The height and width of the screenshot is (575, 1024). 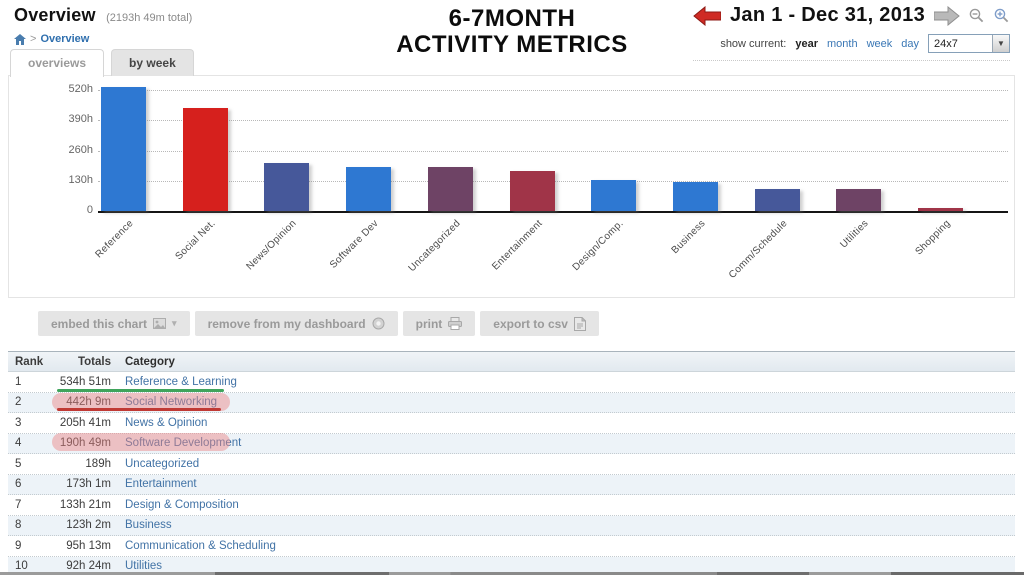 I want to click on table-row: 7 133h 21m Design & Composition, so click(x=511, y=505).